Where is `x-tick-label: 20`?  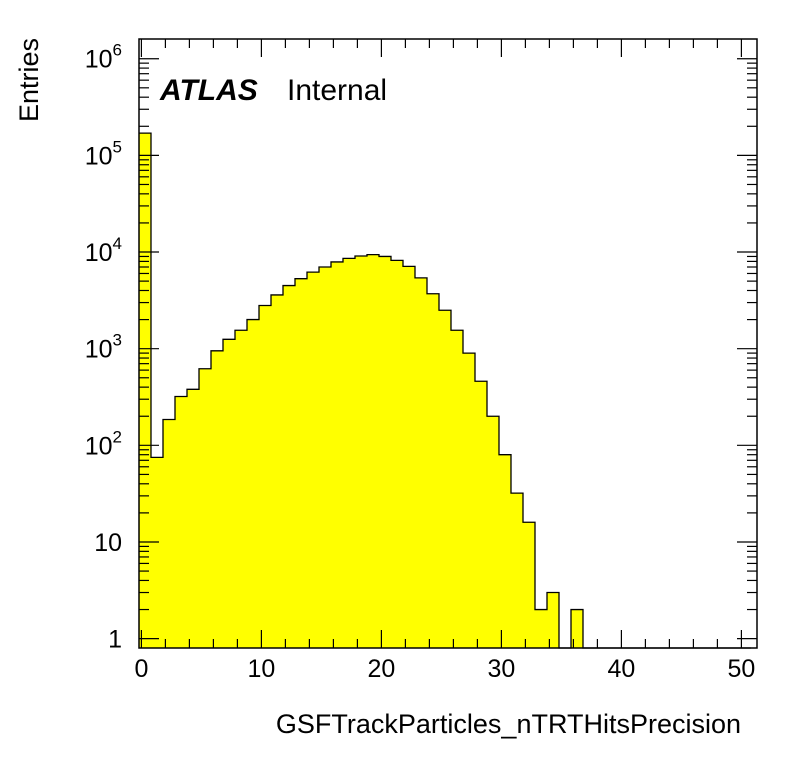
x-tick-label: 20 is located at coordinates (381, 669).